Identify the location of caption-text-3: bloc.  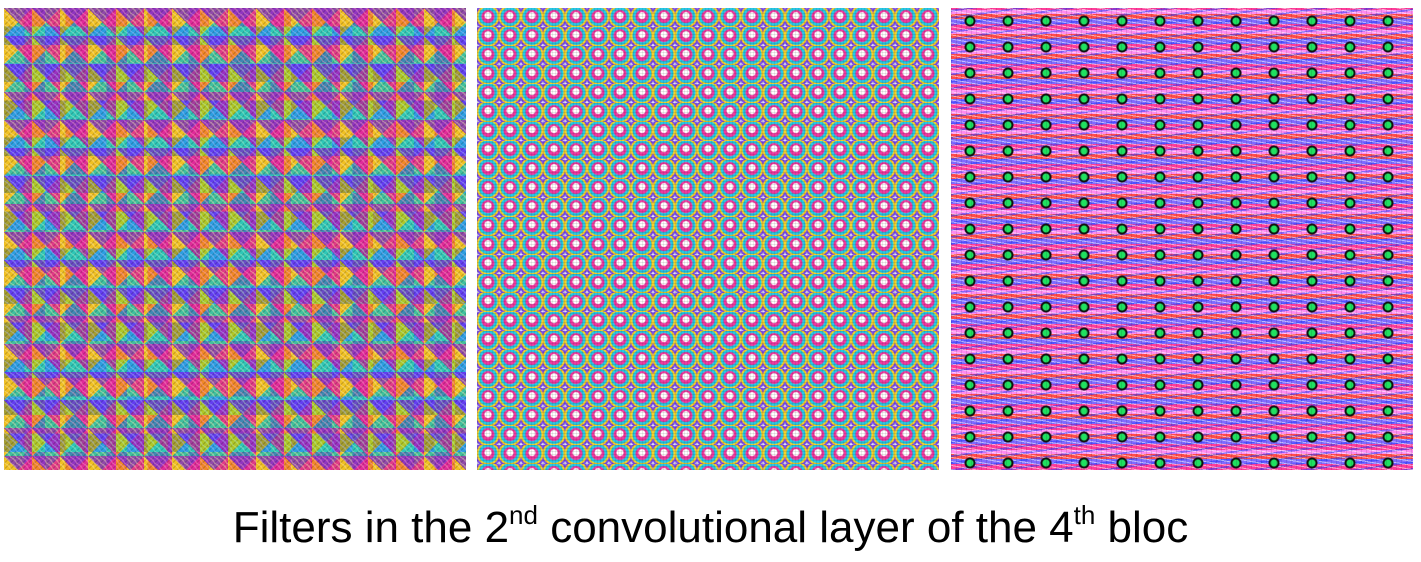
(1142, 527).